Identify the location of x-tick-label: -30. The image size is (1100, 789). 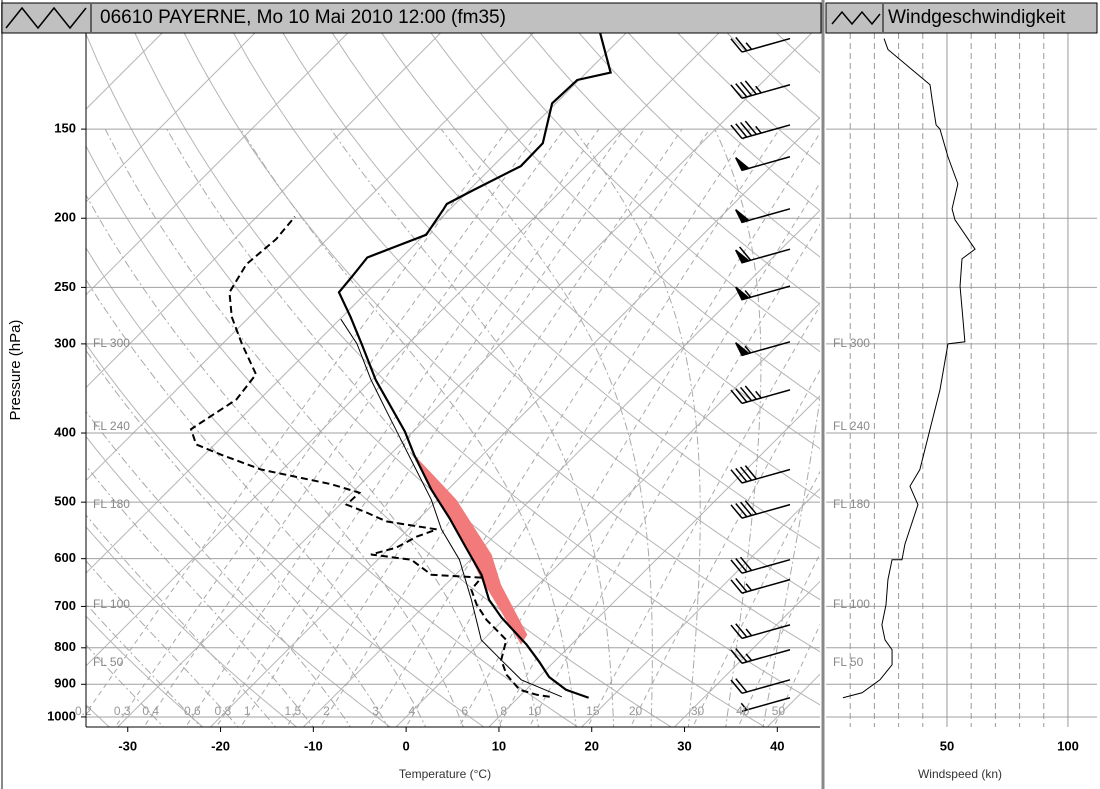
(127, 745).